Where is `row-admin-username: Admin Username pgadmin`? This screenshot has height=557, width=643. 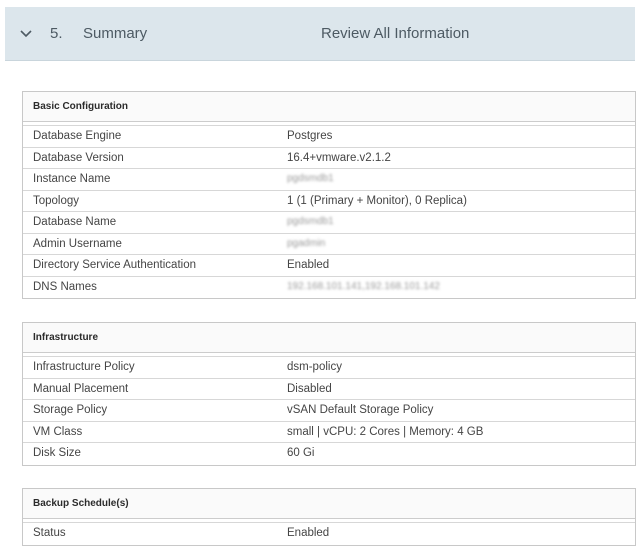 row-admin-username: Admin Username pgadmin is located at coordinates (329, 244).